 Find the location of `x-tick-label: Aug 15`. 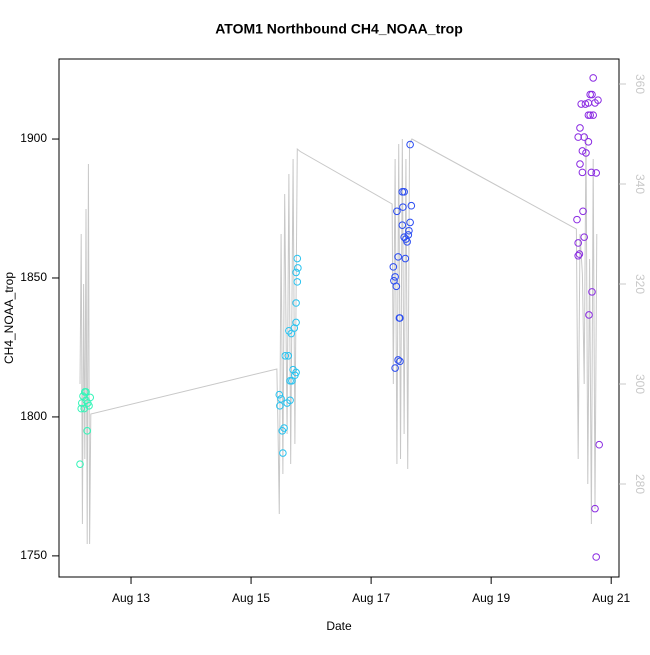

x-tick-label: Aug 15 is located at coordinates (251, 598).